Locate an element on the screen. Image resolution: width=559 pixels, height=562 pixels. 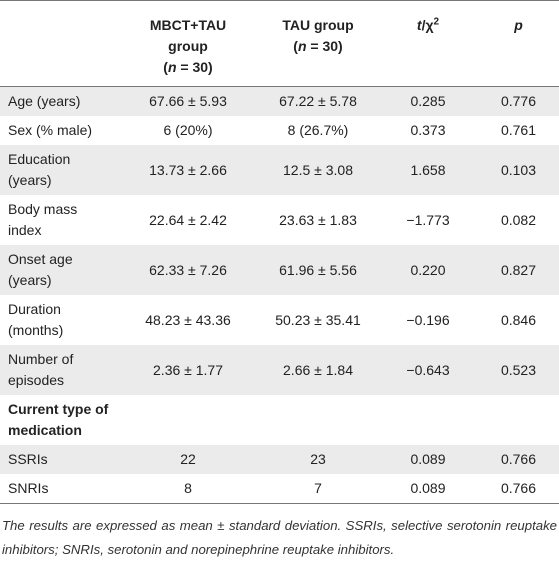
header-cell: p is located at coordinates (518, 44).